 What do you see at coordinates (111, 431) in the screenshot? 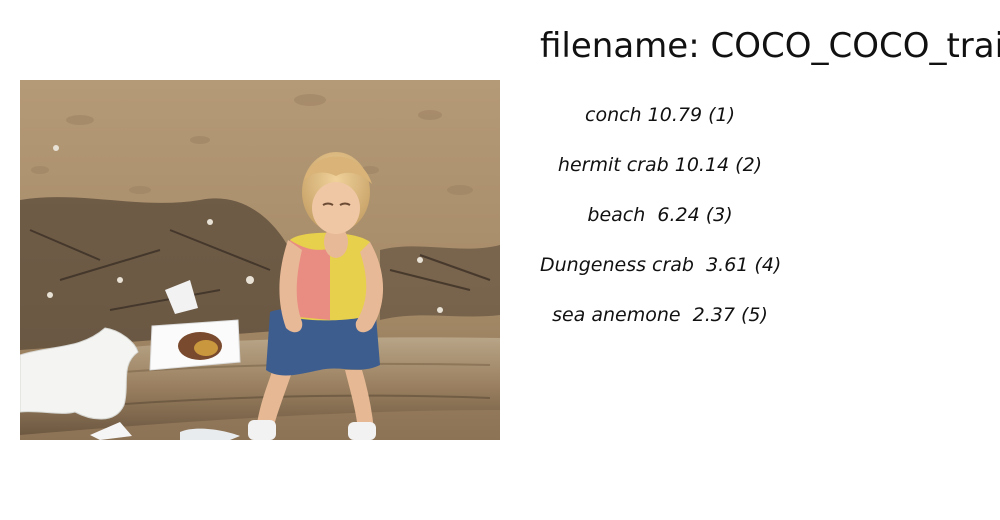
I see `foam-piece` at bounding box center [111, 431].